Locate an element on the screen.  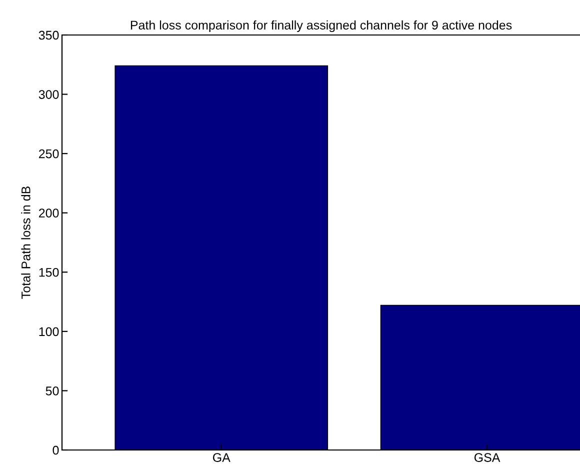
y-tick-label: 250 is located at coordinates (49, 153).